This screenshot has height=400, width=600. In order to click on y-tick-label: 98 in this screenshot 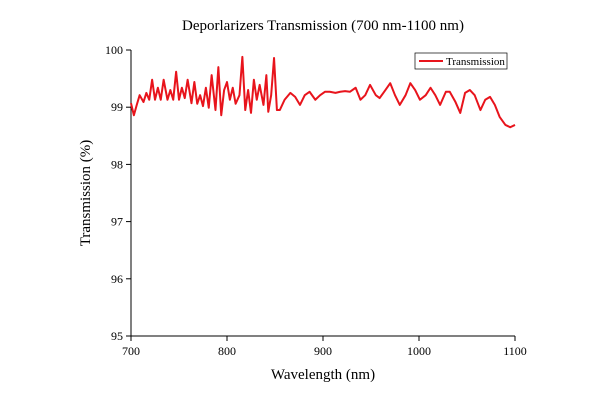, I will do `click(117, 164)`.